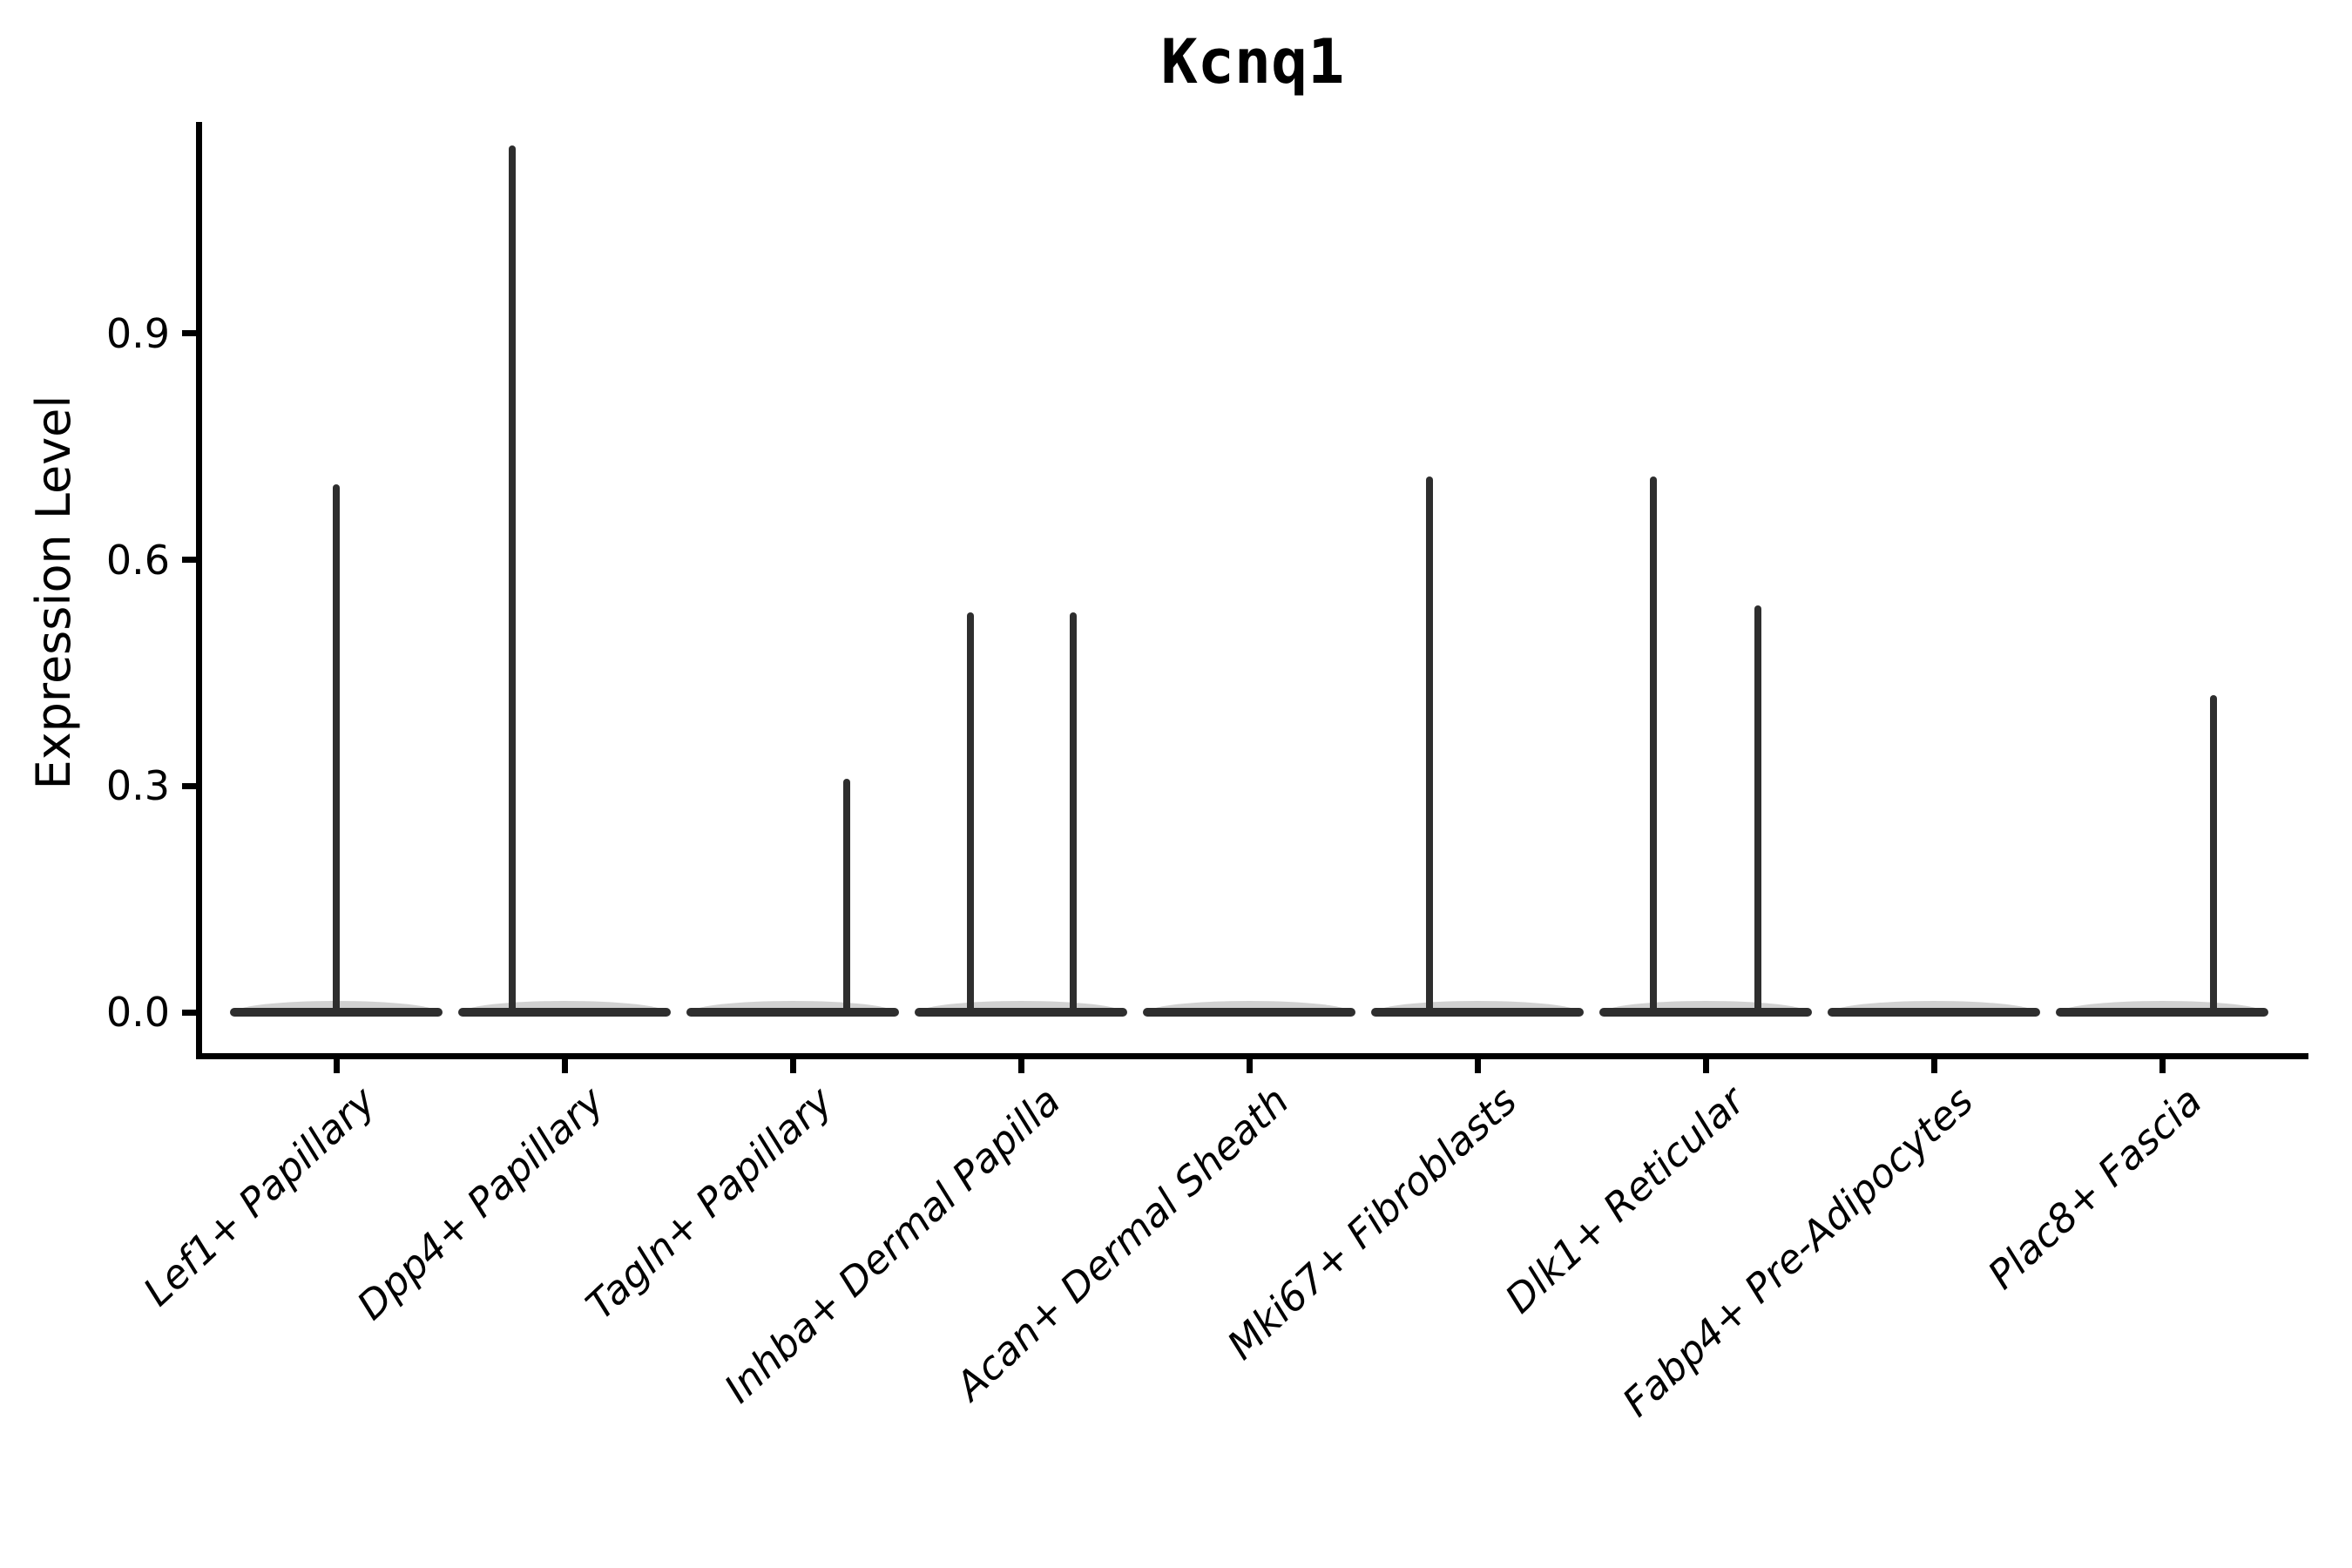 This screenshot has width=2352, height=1568. I want to click on x-axis-spine, so click(1252, 1056).